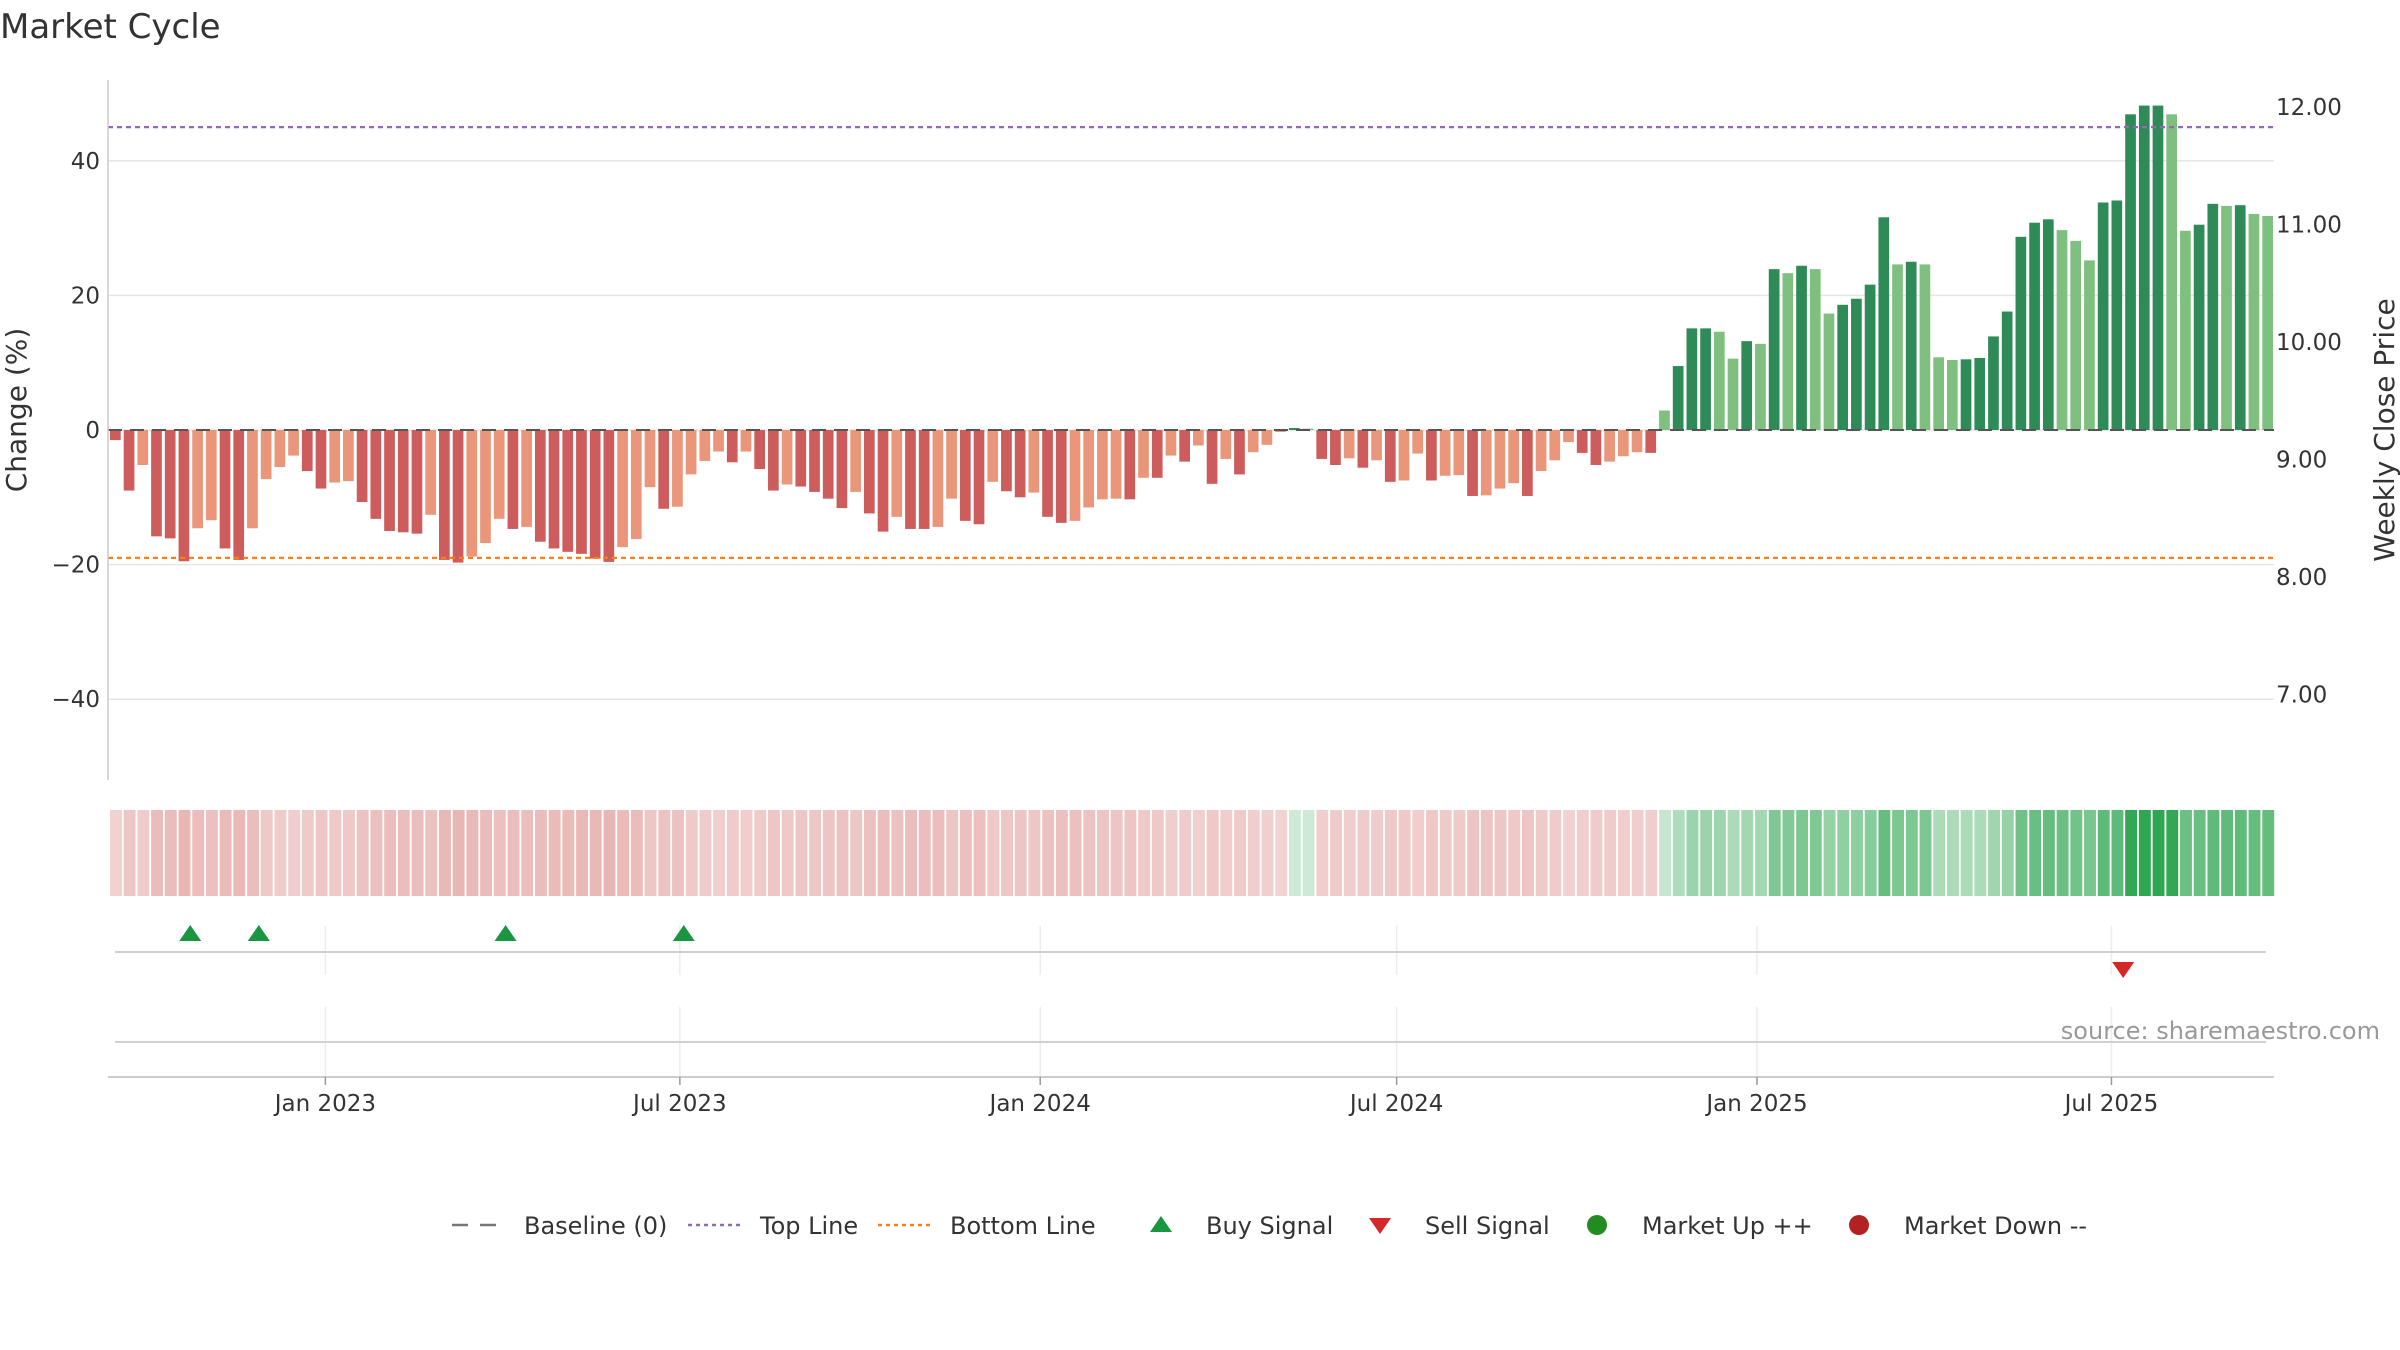  I want to click on legend-item-top: Top Line, so click(773, 1226).